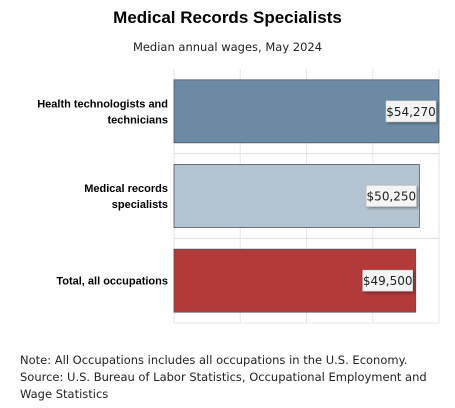 Image resolution: width=455 pixels, height=408 pixels. Describe the element at coordinates (126, 197) in the screenshot. I see `category-label: Medical records specialists` at that location.